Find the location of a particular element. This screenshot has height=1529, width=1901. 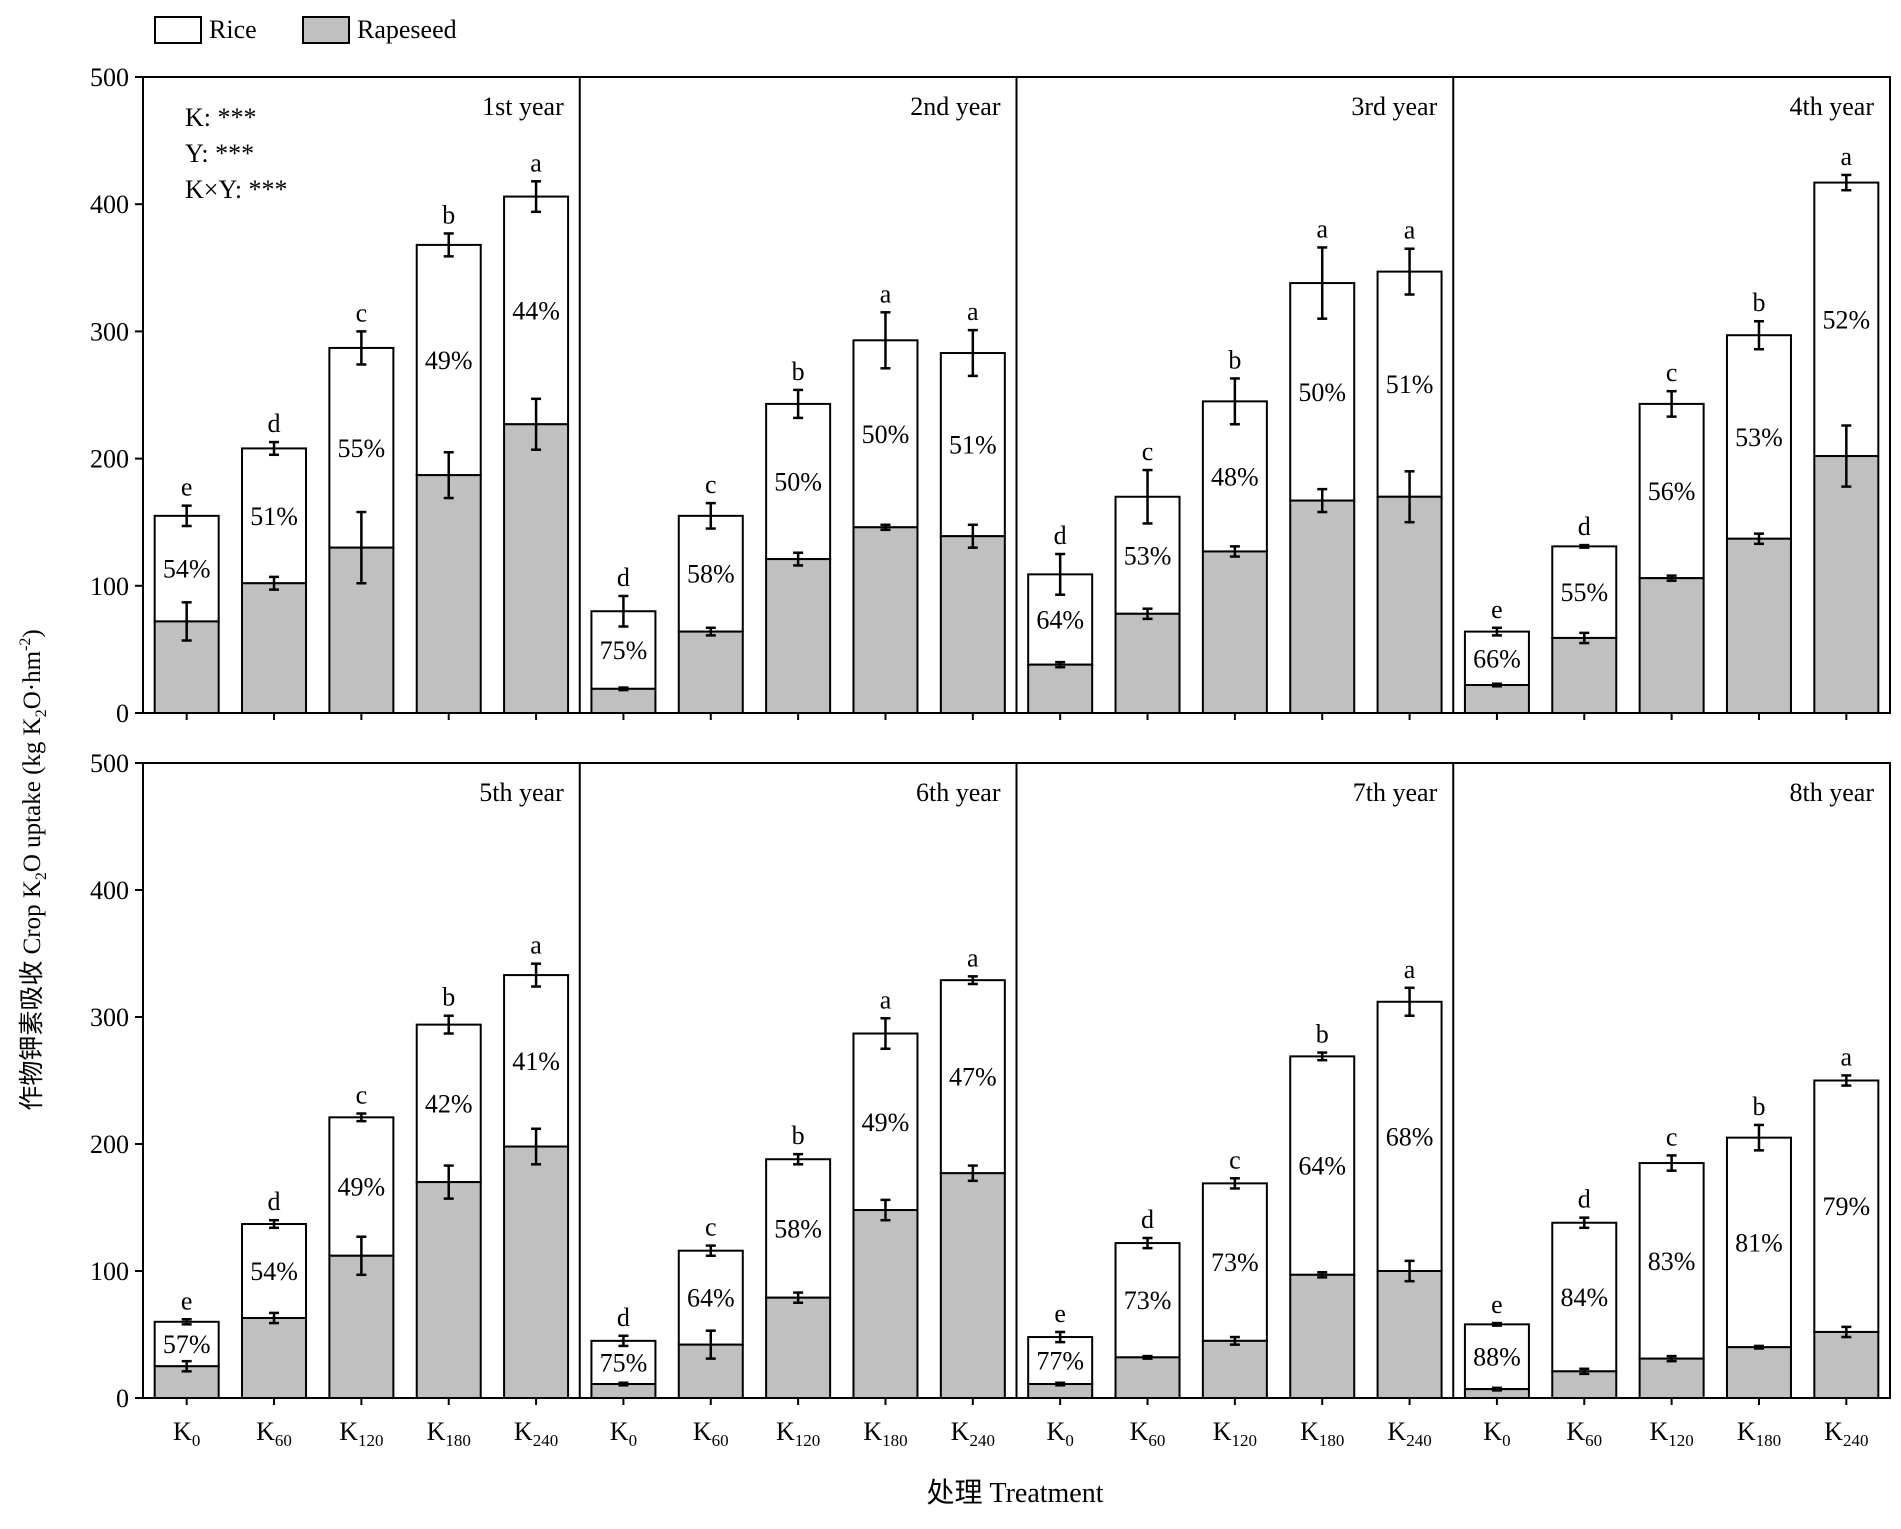

percent-label: 75% is located at coordinates (624, 1362).